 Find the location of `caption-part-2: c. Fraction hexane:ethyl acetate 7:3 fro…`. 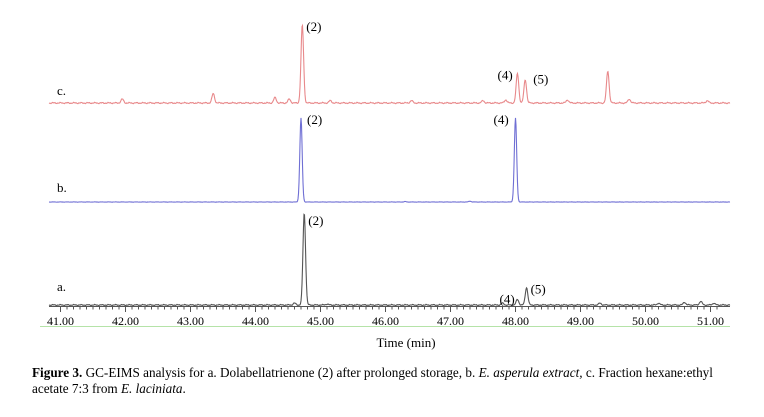

caption-part-2: c. Fraction hexane:ethyl acetate 7:3 fro… is located at coordinates (372, 380).